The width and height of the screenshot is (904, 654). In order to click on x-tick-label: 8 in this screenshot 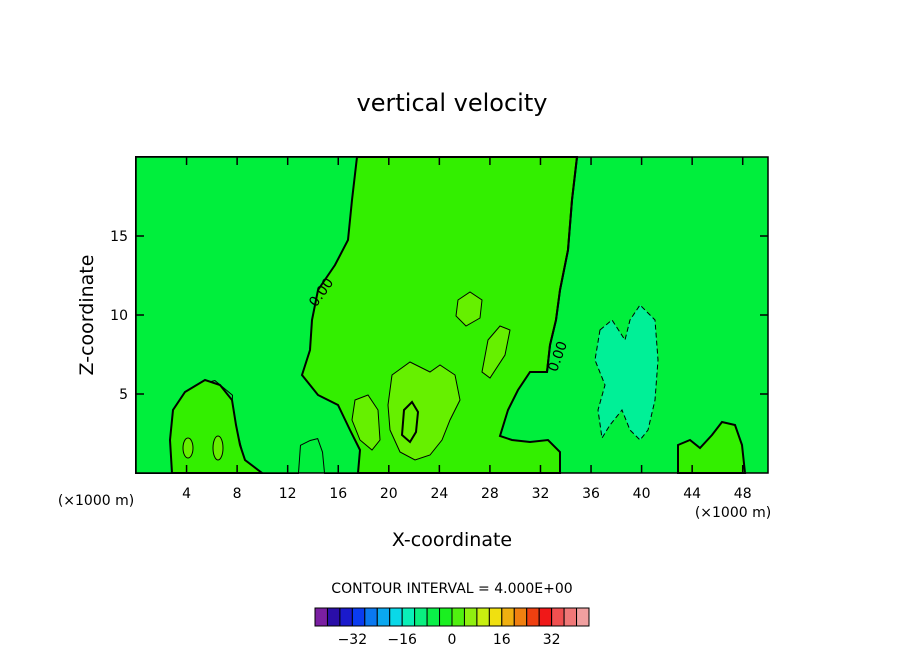, I will do `click(237, 494)`.